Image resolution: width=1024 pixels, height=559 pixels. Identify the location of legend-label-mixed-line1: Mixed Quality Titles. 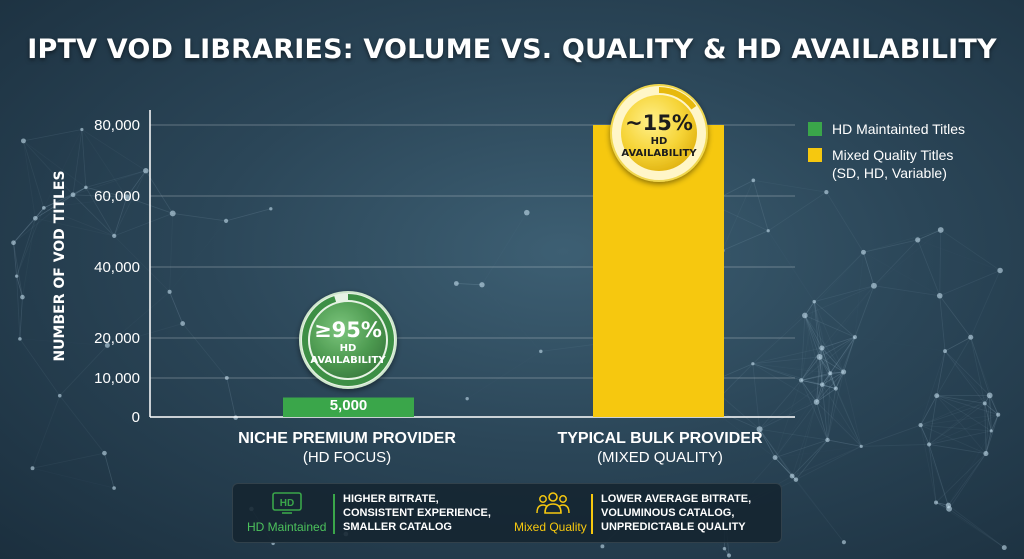
(893, 155).